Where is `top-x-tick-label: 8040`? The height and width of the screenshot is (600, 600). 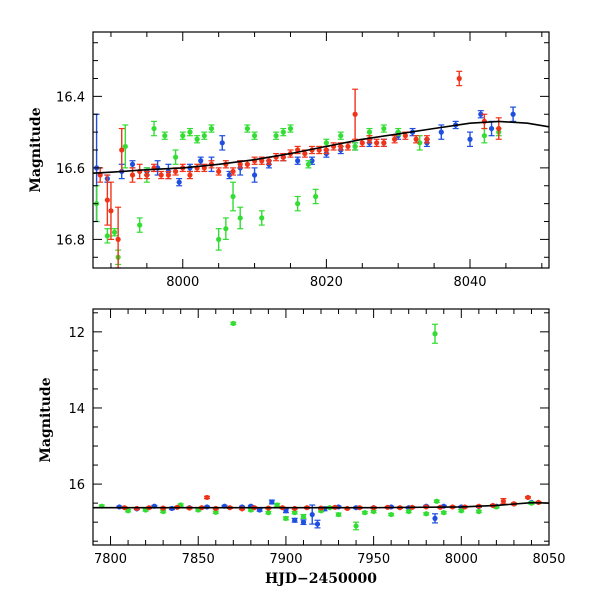
top-x-tick-label: 8040 is located at coordinates (469, 282).